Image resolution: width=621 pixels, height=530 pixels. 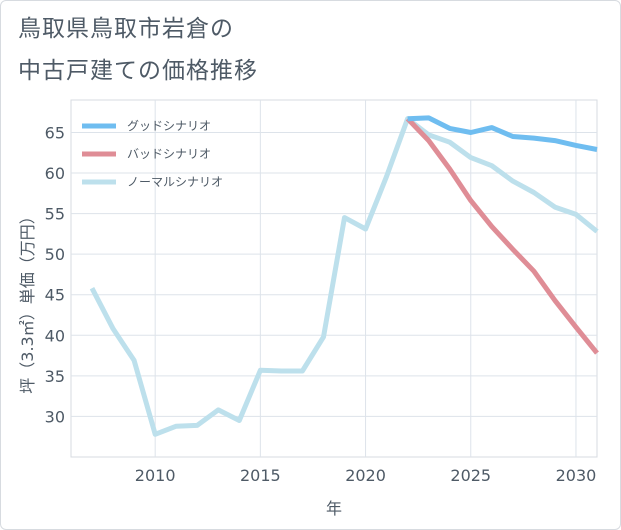 I want to click on x-tick-label: 2010, so click(x=155, y=475).